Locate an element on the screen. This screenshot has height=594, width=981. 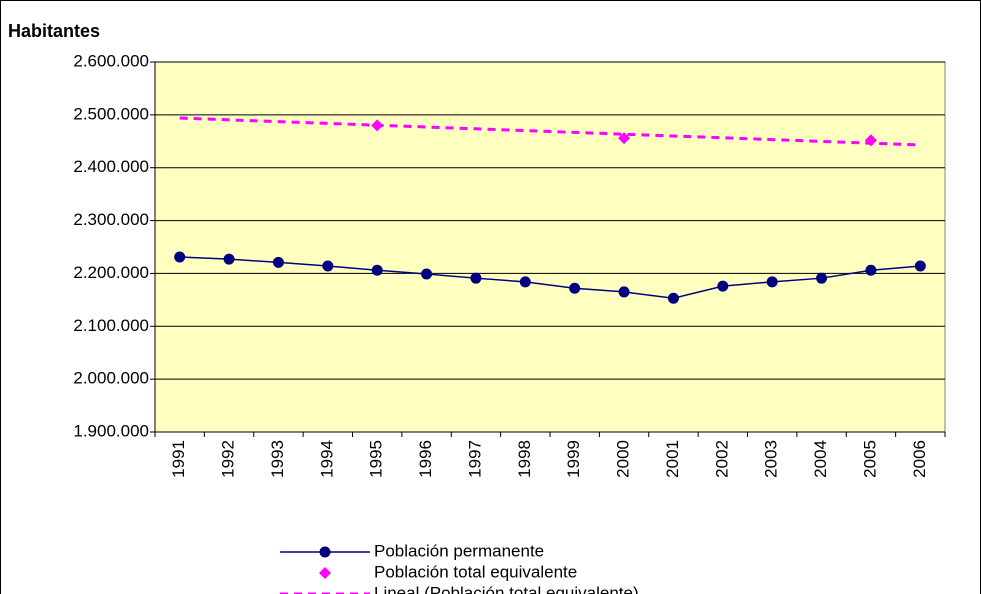
y-tick-label: 1.900.000 is located at coordinates (111, 430).